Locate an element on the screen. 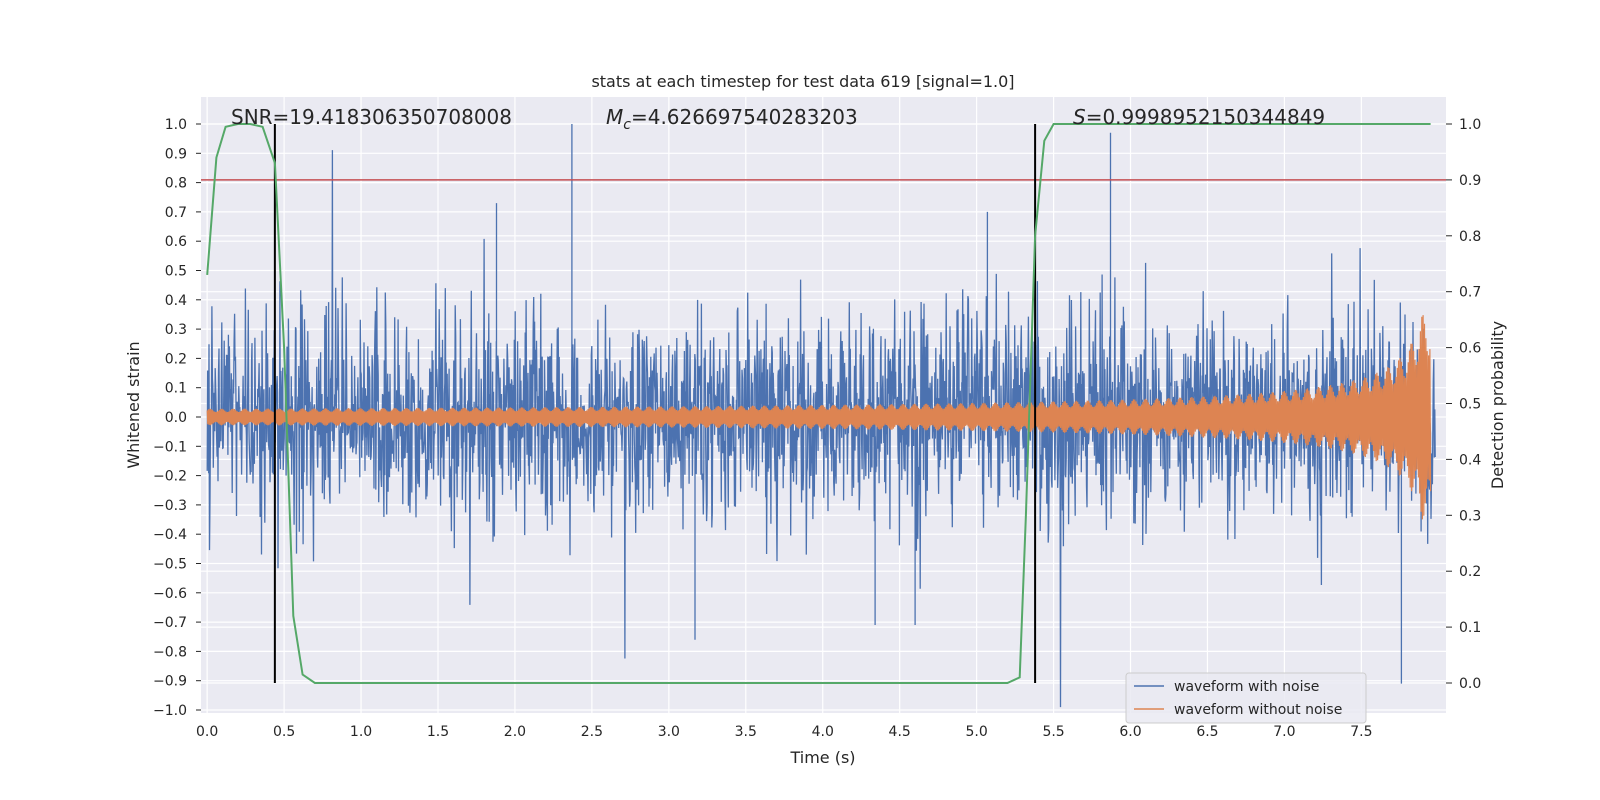  y-axis-label: Whitened strain is located at coordinates (133, 404).